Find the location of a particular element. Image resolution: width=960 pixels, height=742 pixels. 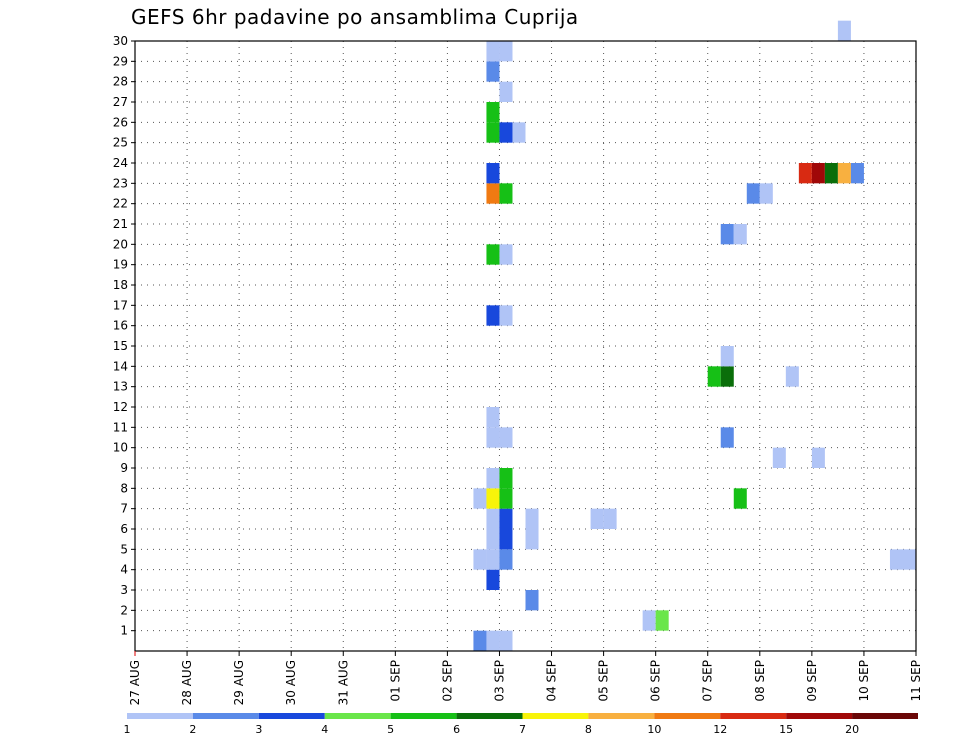

y-tick-label: 7 is located at coordinates (124, 509).